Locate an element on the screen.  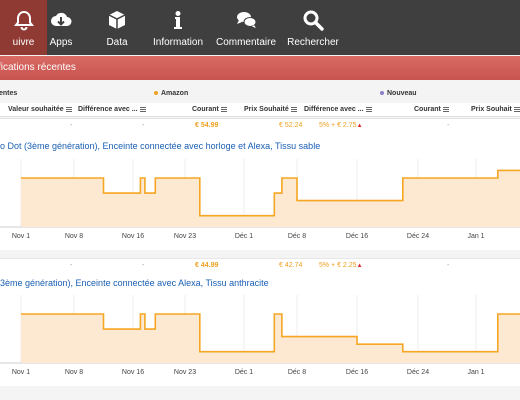
group-amazon-label: Amazon is located at coordinates (175, 93).